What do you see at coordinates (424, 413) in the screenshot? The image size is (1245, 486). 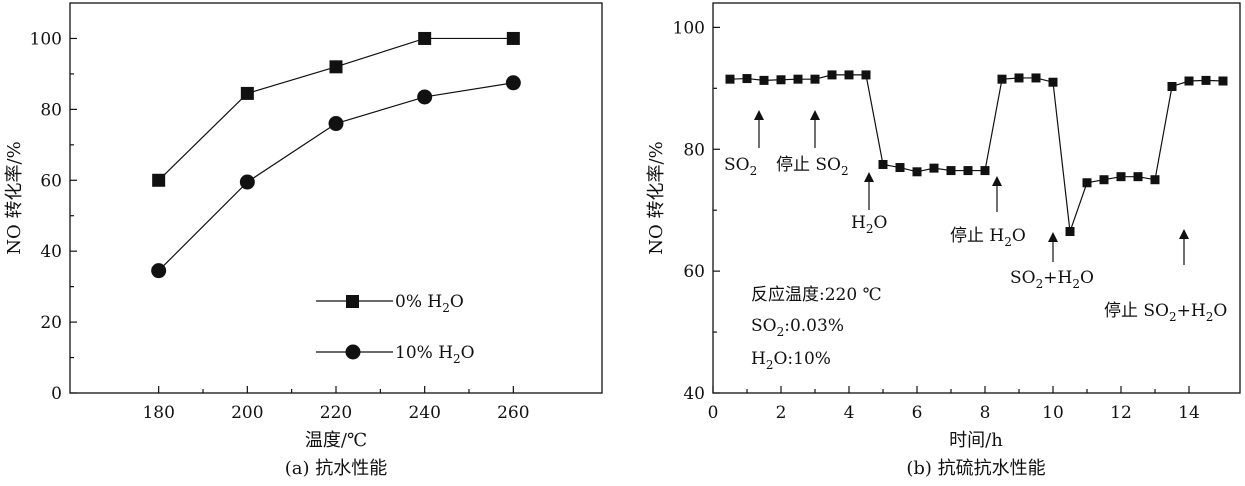 I see `x-tick-label: 240` at bounding box center [424, 413].